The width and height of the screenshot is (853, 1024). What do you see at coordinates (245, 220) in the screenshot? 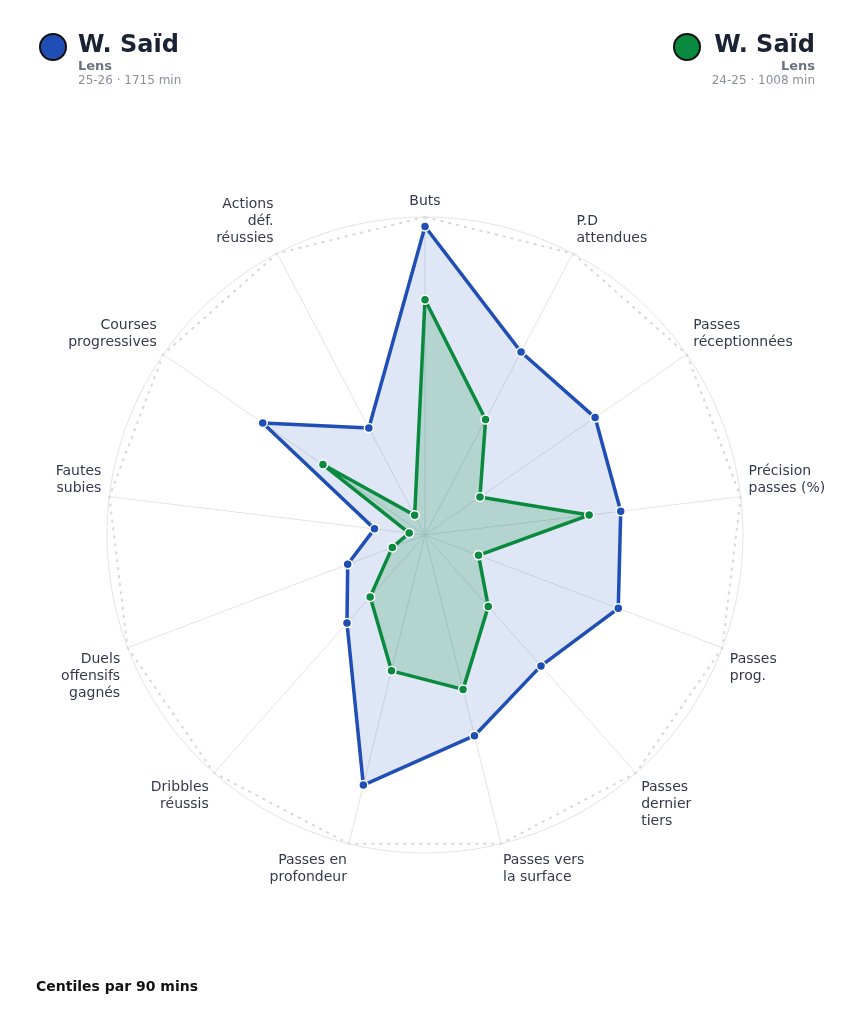
I see `spoke-label: Actions déf. réussies` at bounding box center [245, 220].